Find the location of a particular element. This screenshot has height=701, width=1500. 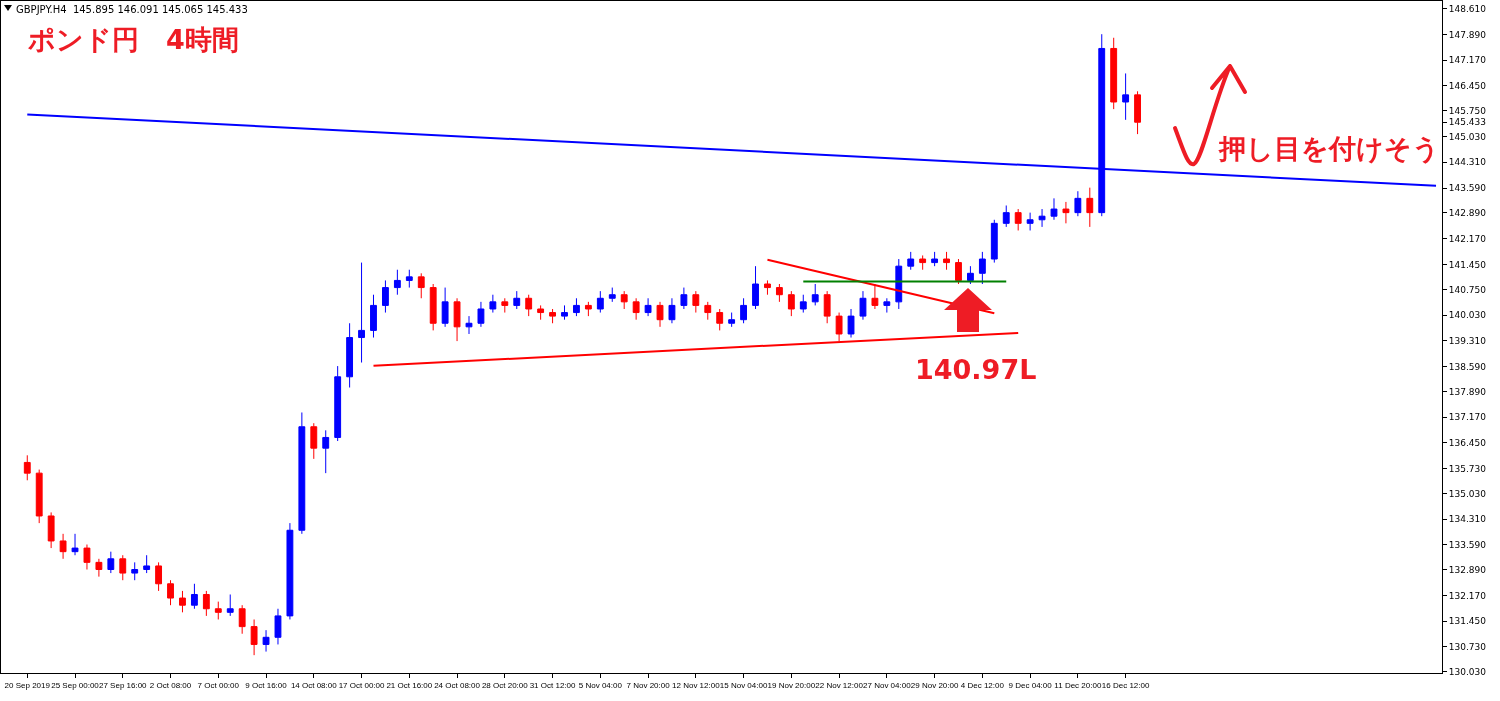

y-tick-label: 144.310 is located at coordinates (1467, 162).